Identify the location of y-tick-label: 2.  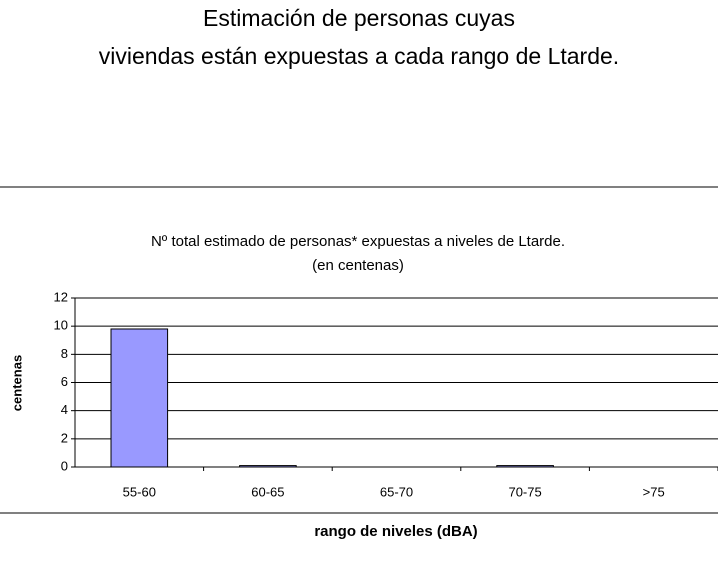
(64, 437).